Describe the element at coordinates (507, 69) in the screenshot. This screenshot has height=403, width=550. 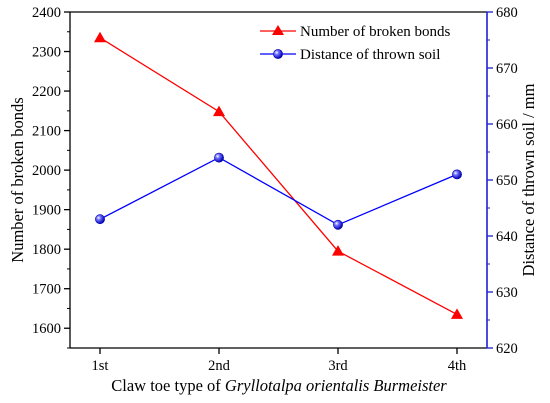
I see `right-tick-label: 670` at that location.